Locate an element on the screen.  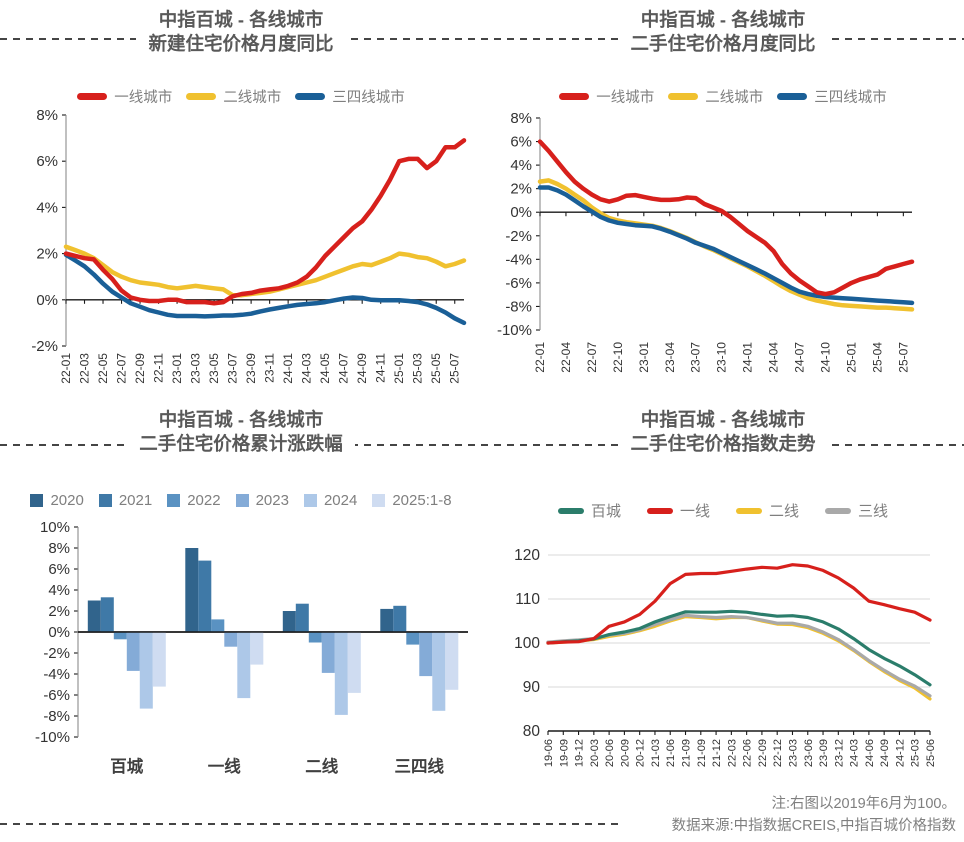
axis-label: 23-10 is located at coordinates (722, 357).